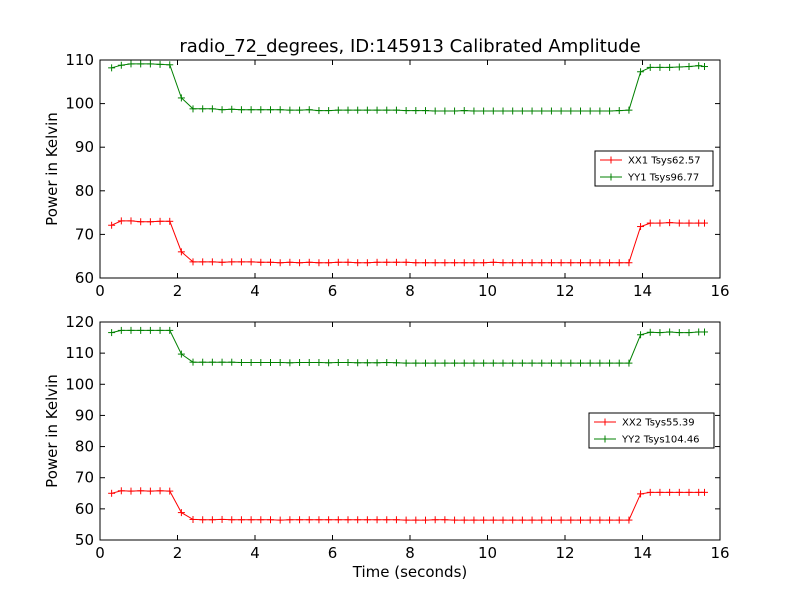  What do you see at coordinates (333, 553) in the screenshot?
I see `x-tick-label: 6` at bounding box center [333, 553].